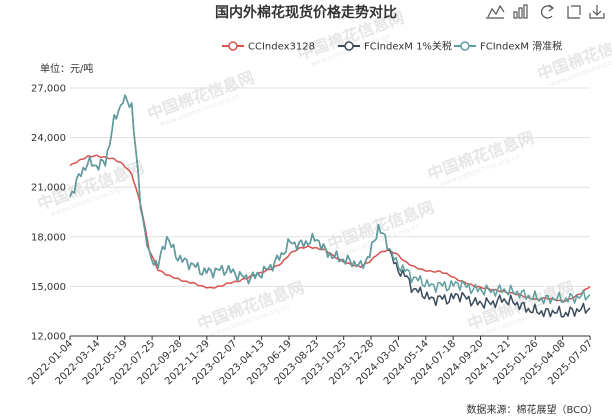 The image size is (612, 419). Describe the element at coordinates (306, 12) in the screenshot. I see `chart-title: 国内外棉花现货价格走势对比` at that location.